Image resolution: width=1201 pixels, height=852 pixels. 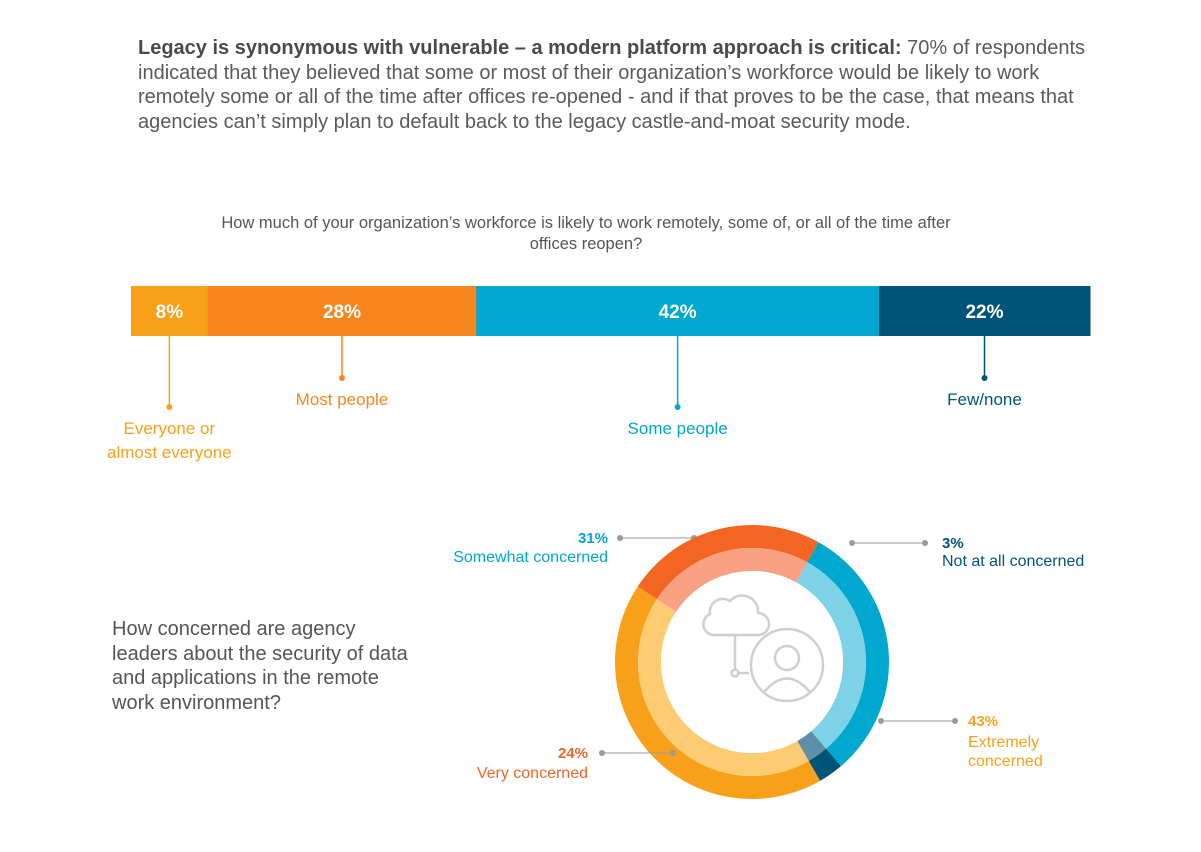 What do you see at coordinates (169, 407) in the screenshot?
I see `bar-leader-dot-everyone-or-almost-everyone` at bounding box center [169, 407].